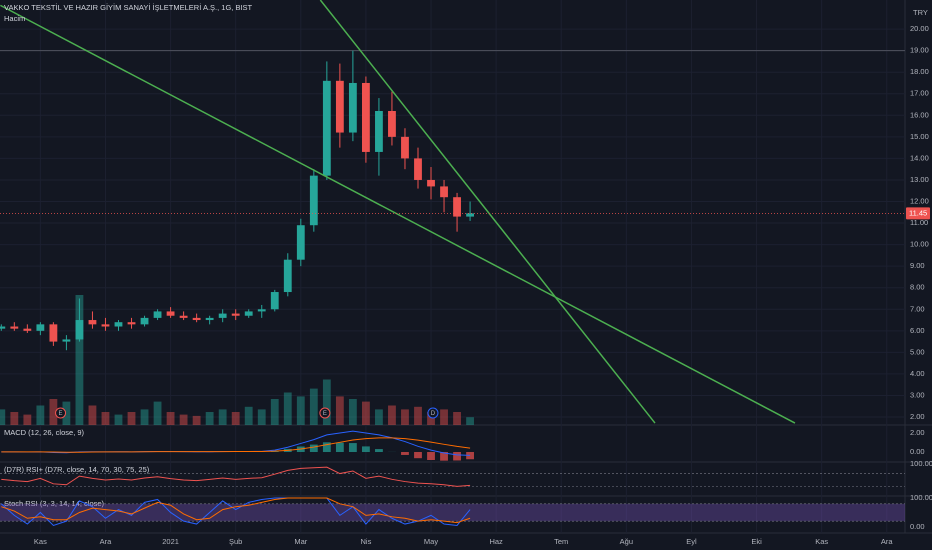  What do you see at coordinates (919, 179) in the screenshot?
I see `y-tick-label: 13.00` at bounding box center [919, 179].